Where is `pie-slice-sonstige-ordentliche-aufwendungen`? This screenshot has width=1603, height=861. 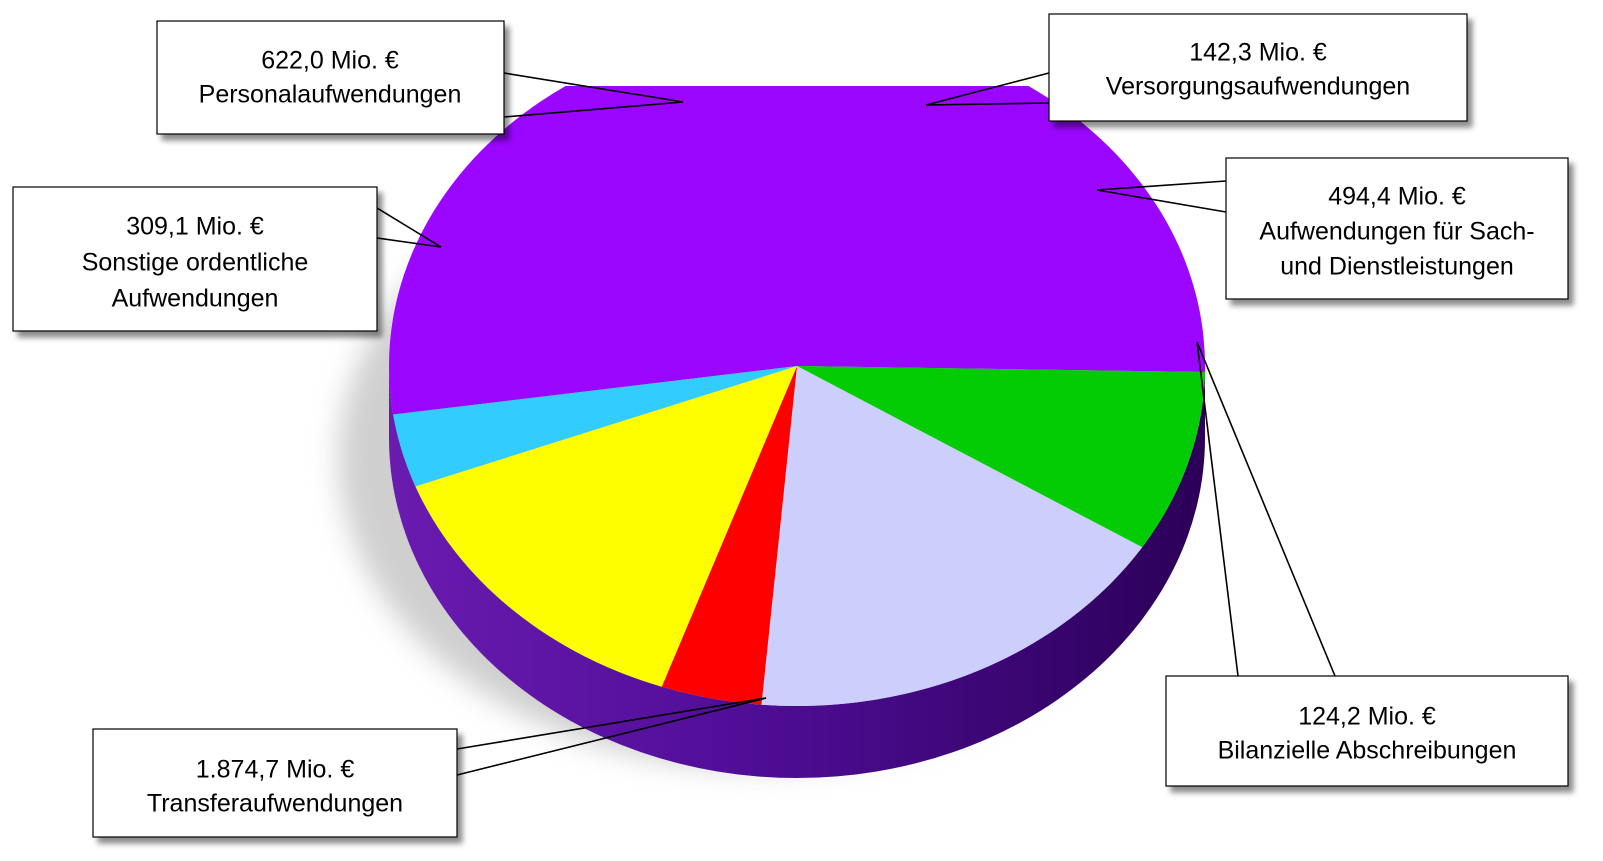
pie-slice-sonstige-ordentliche-aufwendungen is located at coordinates (1001, 457).